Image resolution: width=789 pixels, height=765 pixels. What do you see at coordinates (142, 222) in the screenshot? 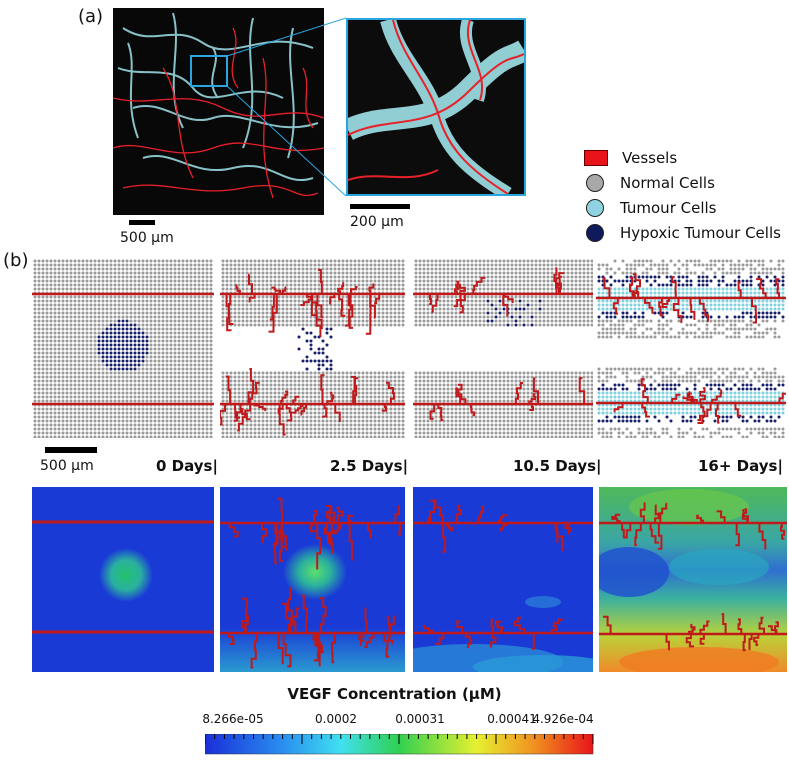
I see `scale-bar-a-left` at bounding box center [142, 222].